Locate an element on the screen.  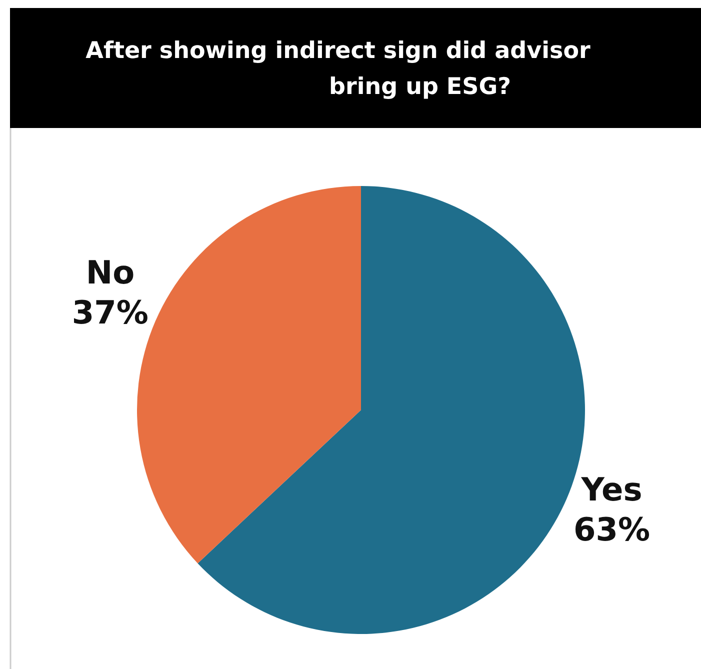
slice-label: No is located at coordinates (110, 272).